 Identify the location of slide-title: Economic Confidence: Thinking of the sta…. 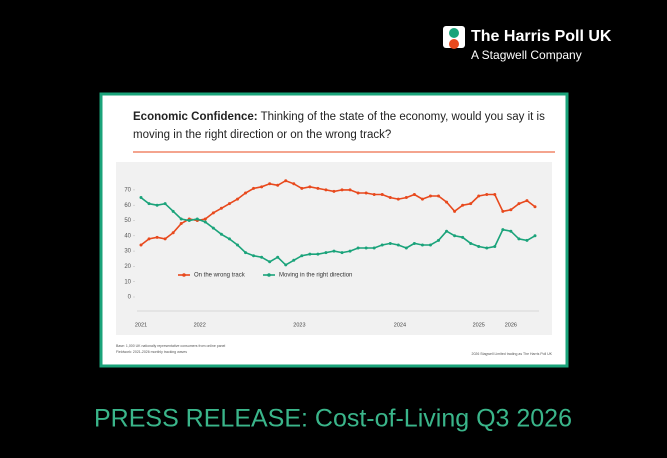
(339, 117).